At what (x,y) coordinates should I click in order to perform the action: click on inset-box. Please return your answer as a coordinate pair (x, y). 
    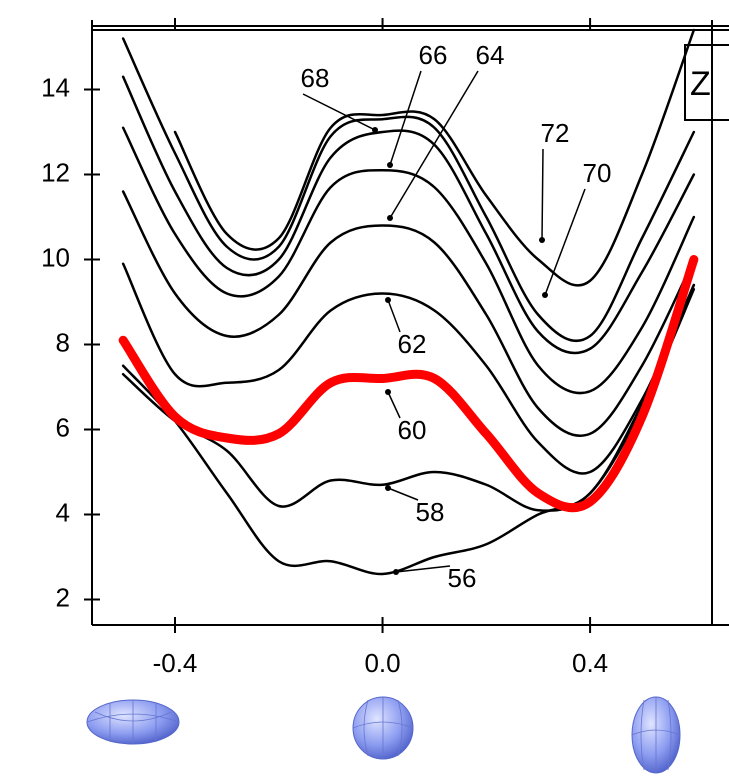
    Looking at the image, I should click on (706, 82).